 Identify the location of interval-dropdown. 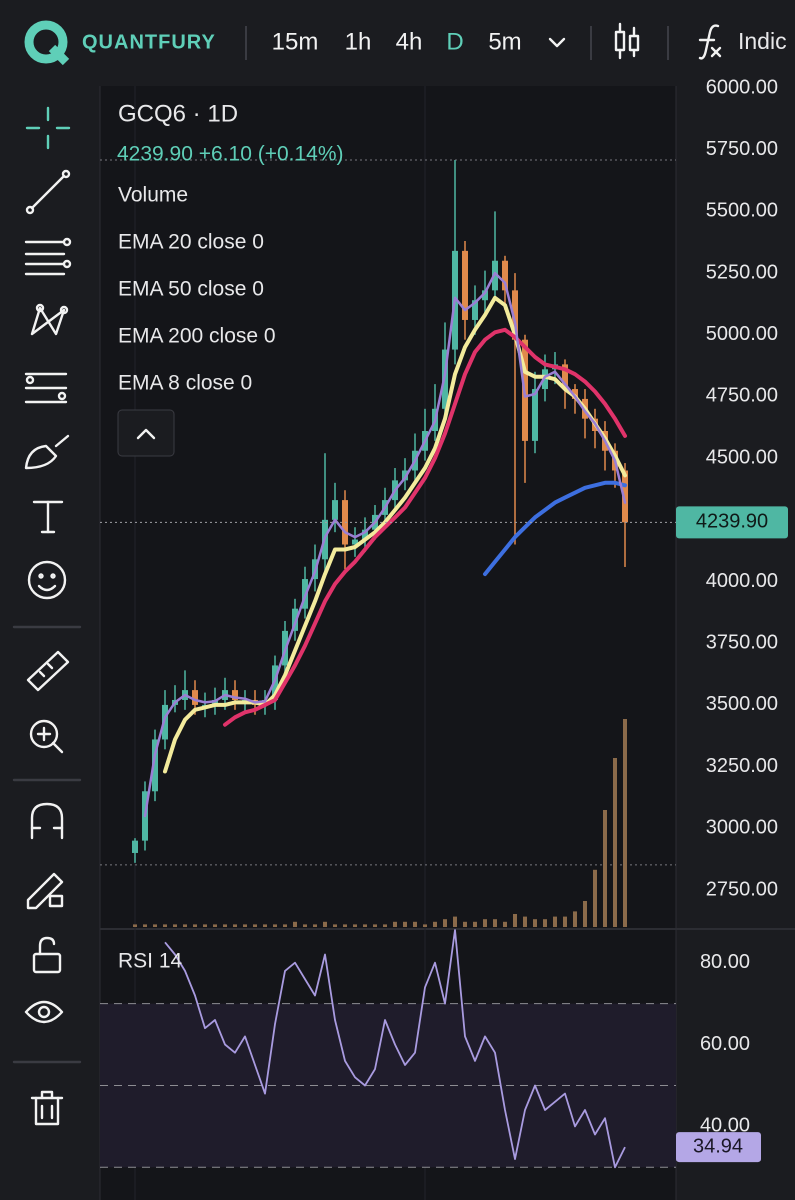
(557, 42).